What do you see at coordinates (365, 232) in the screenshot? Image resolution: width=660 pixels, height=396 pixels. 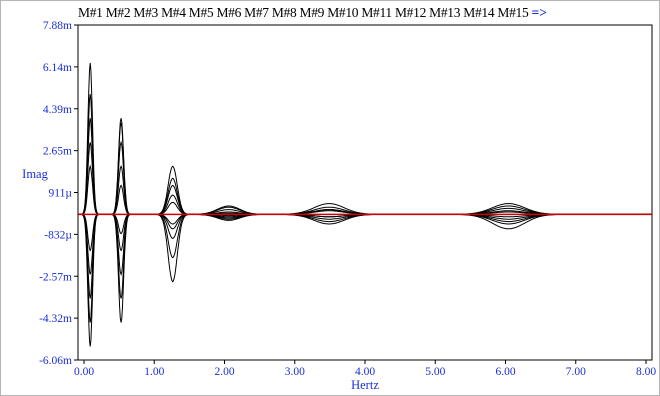 I see `response-curve` at bounding box center [365, 232].